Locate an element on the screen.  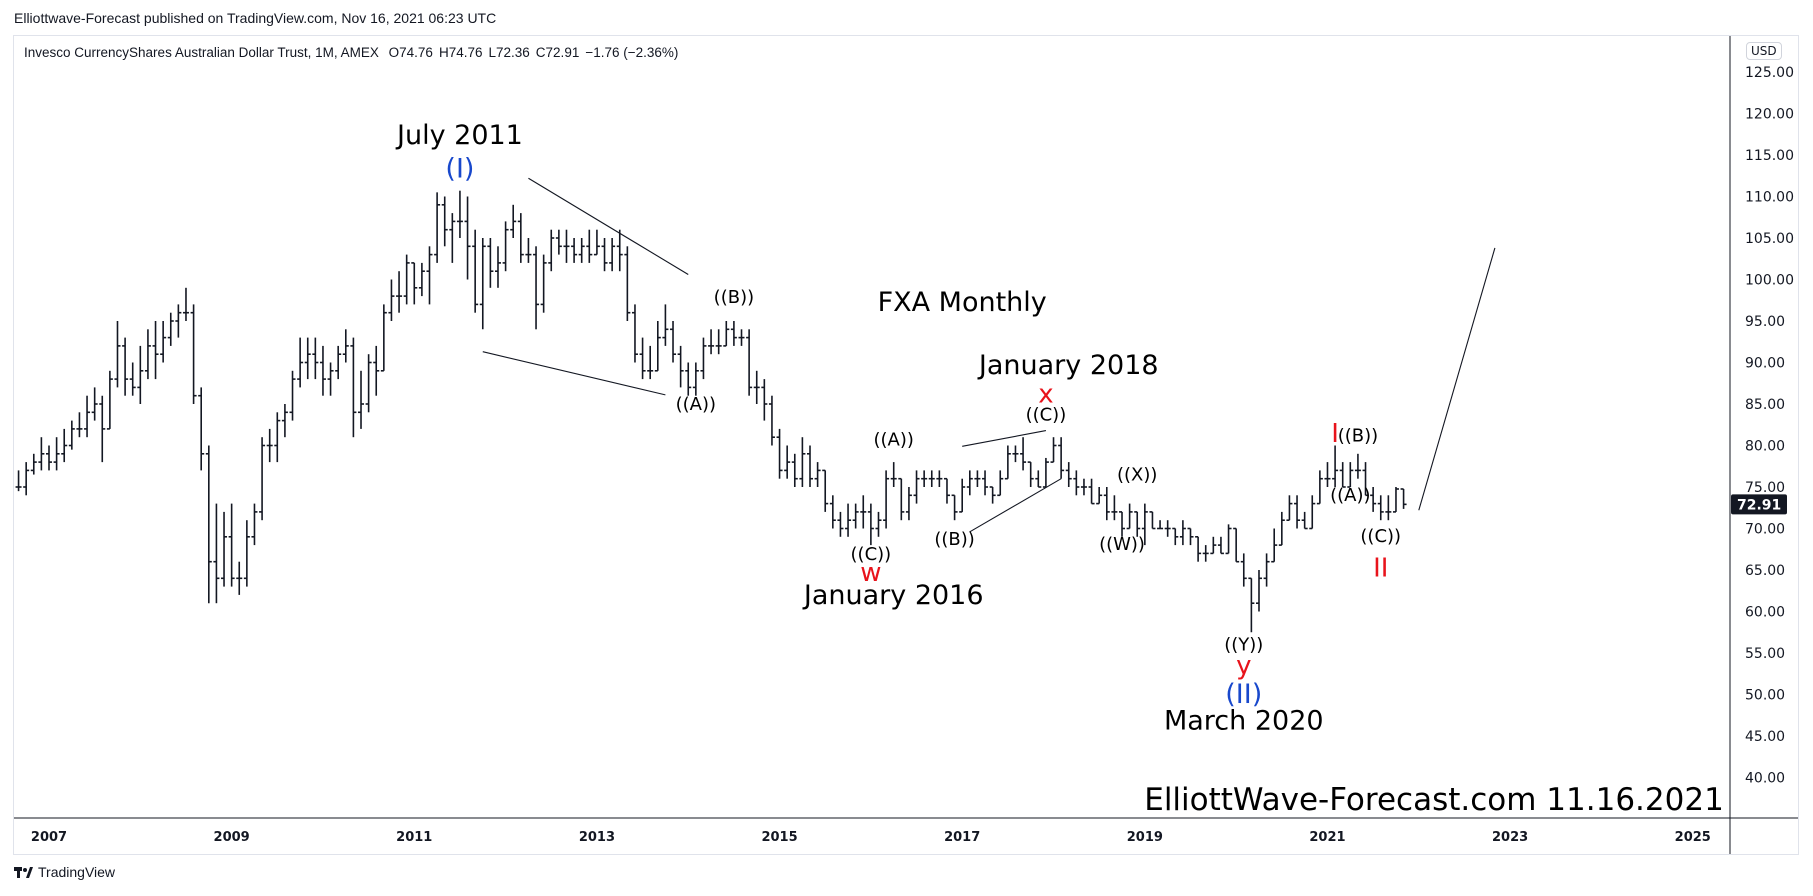
wave-label: I is located at coordinates (1335, 434).